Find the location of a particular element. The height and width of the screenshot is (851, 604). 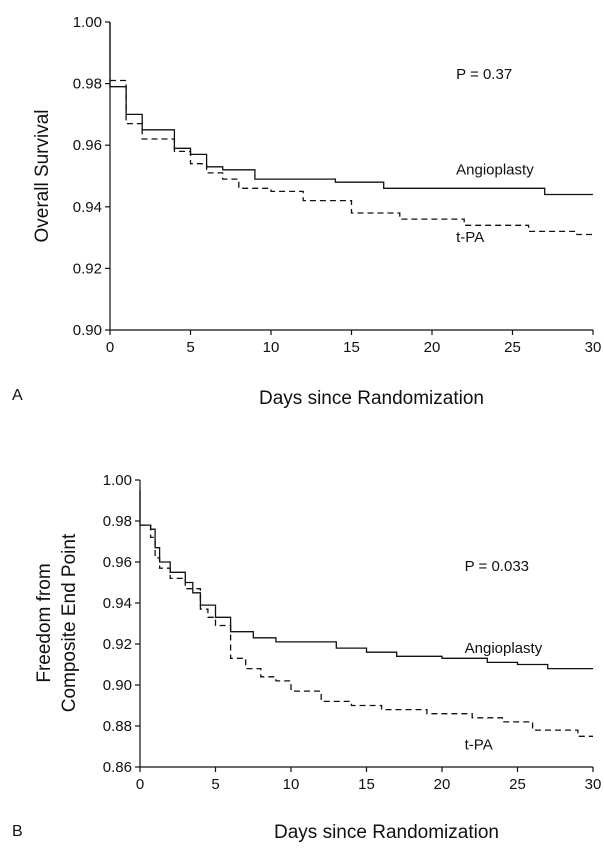

panel-b-x-axis-title: Days since Randomization is located at coordinates (386, 832).